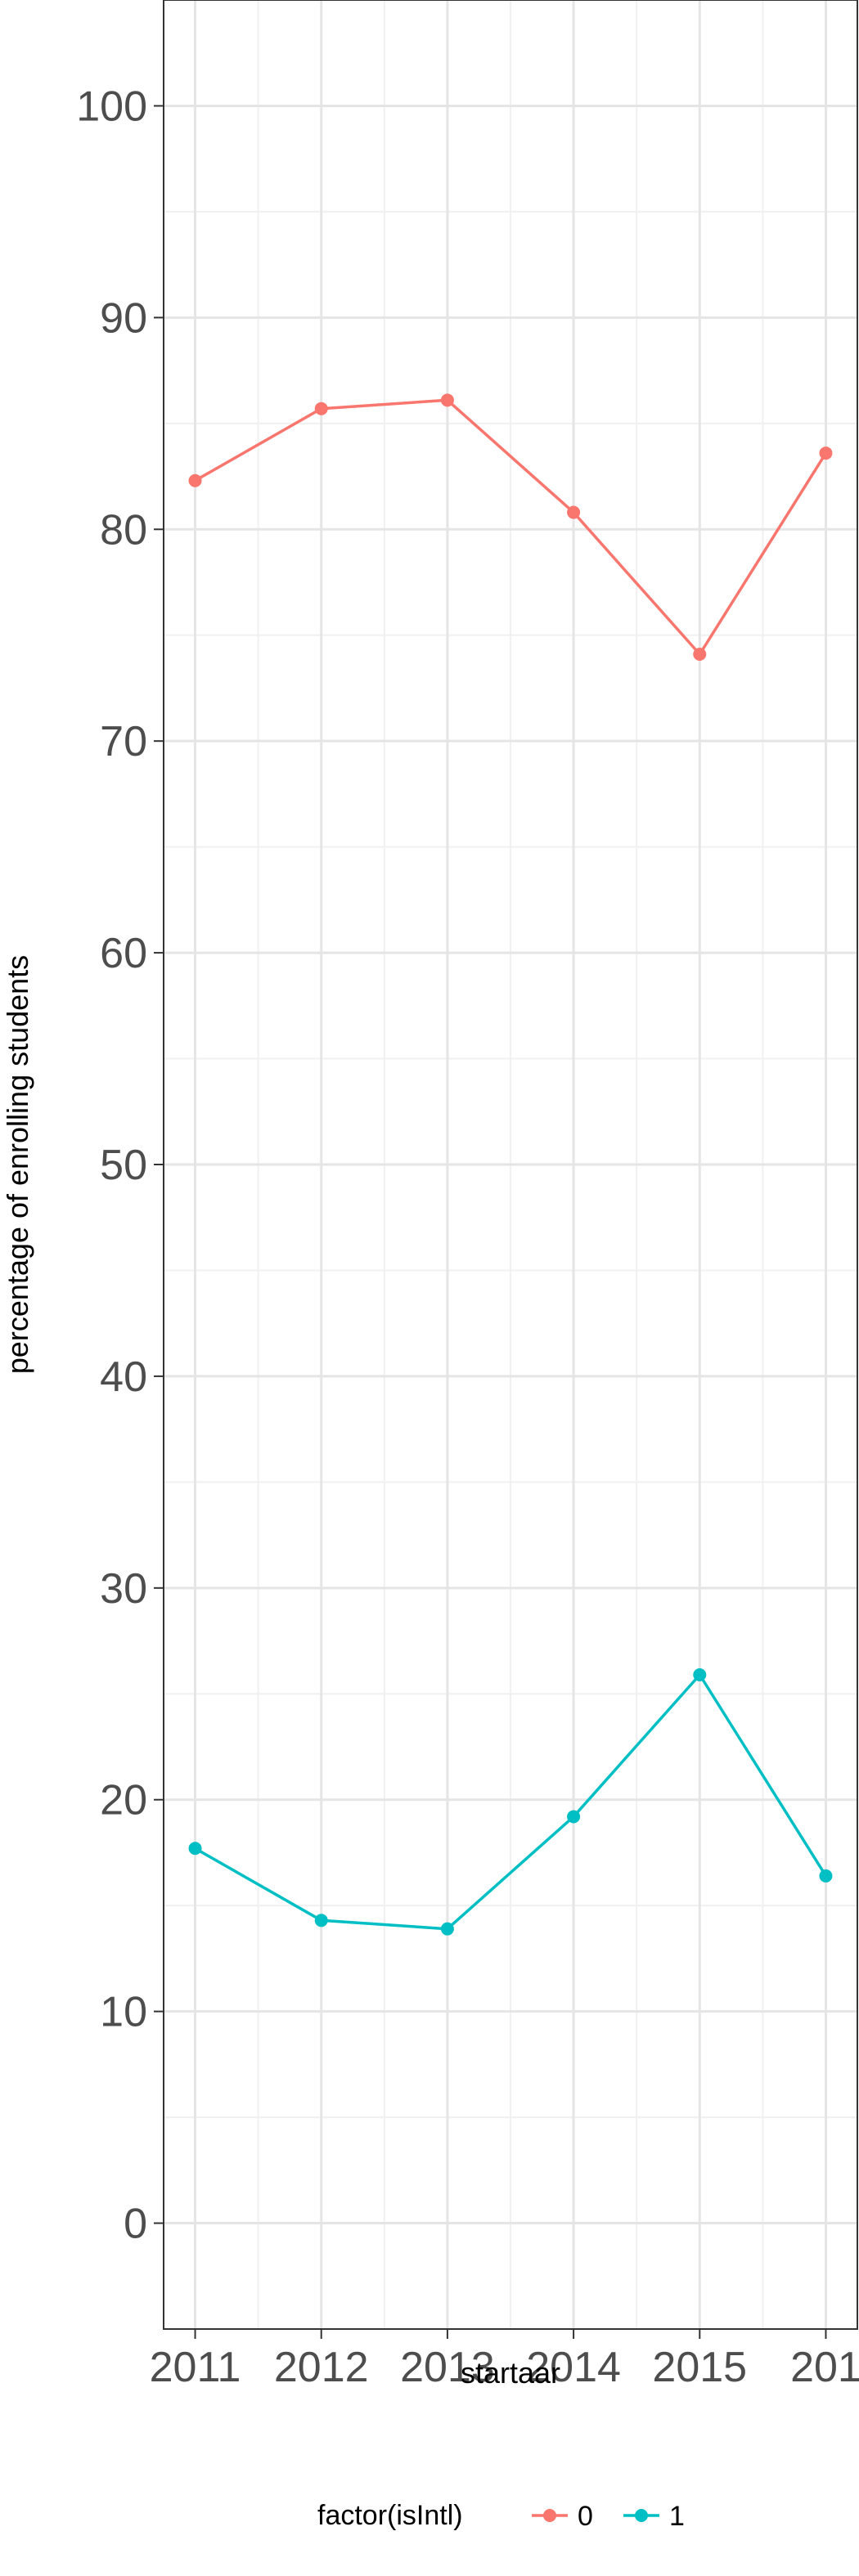 The width and height of the screenshot is (859, 2576). I want to click on y-tick-label: 60, so click(124, 954).